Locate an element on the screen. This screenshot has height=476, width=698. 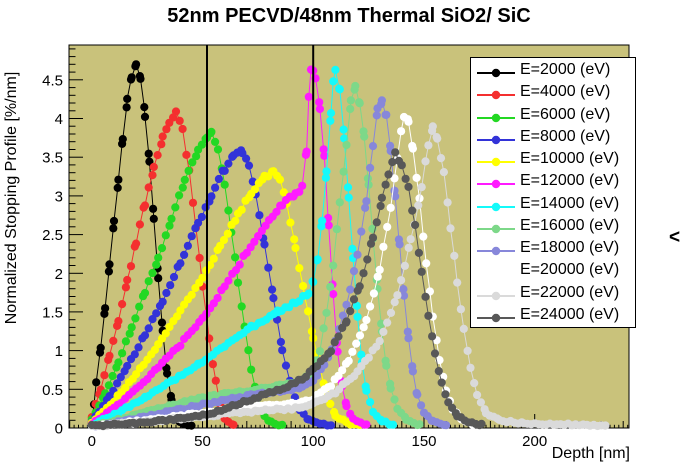
chart-title: 52nm PECVD/48nm Thermal SiO2/ SiC is located at coordinates (349, 16).